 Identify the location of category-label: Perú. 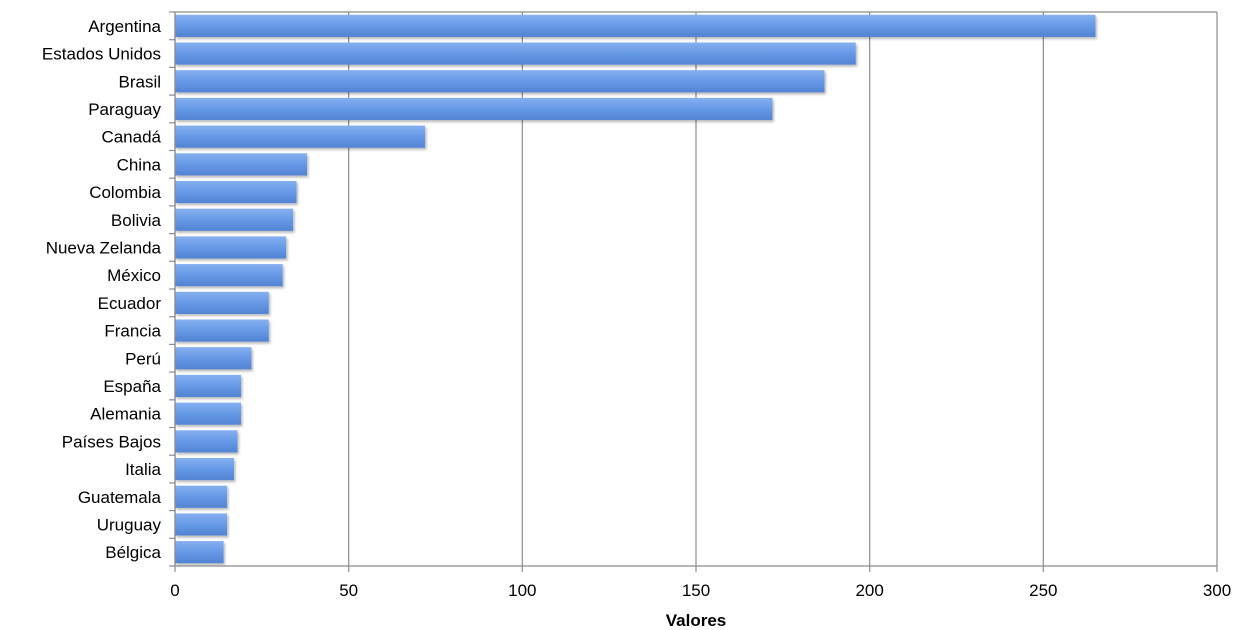
(143, 358).